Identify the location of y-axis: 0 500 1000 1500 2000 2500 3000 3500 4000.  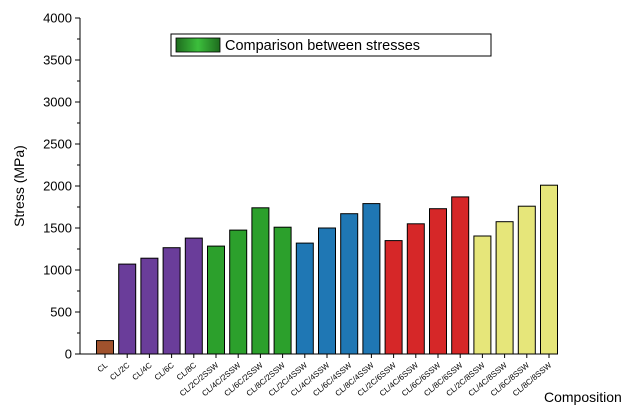
(62, 186).